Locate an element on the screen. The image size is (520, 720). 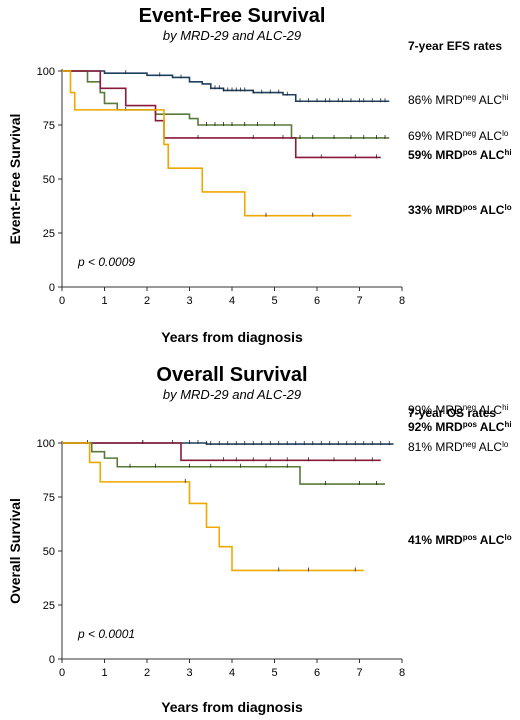
series-label-2: 81% MRDneg ALClo is located at coordinates (458, 447).